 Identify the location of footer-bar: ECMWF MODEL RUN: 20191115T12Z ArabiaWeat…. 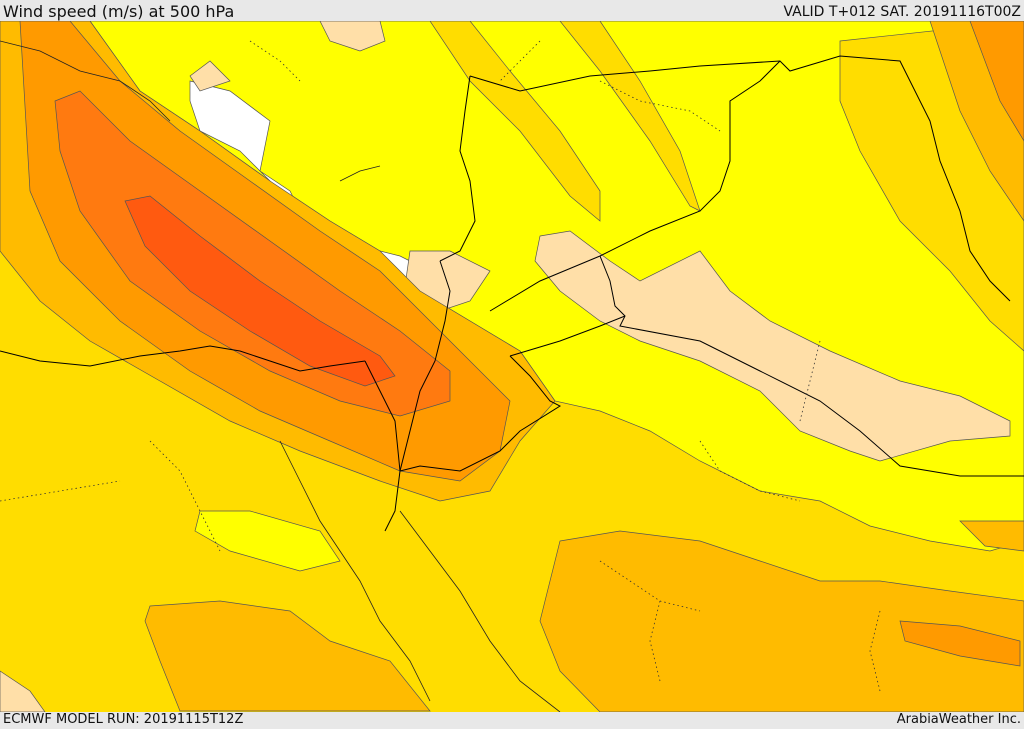
(512, 720).